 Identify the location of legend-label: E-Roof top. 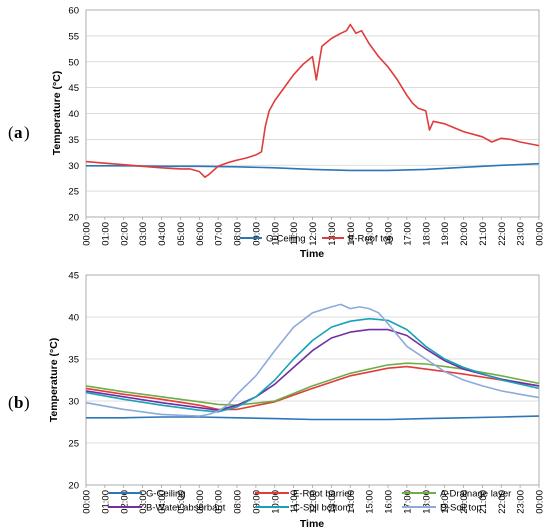
(370, 239).